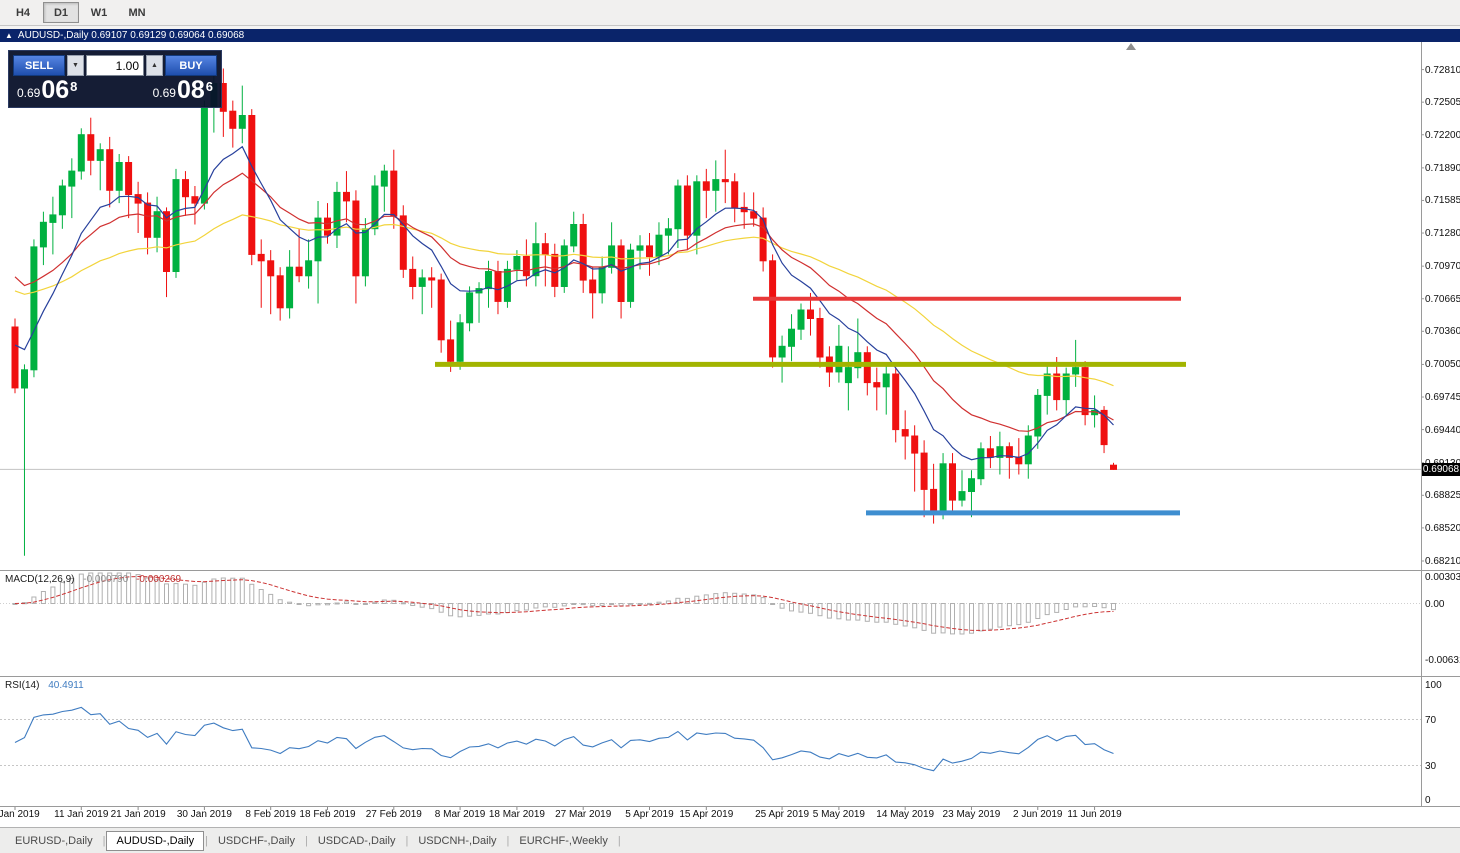 This screenshot has height=853, width=1460. Describe the element at coordinates (1442, 234) in the screenshot. I see `price-axis-label: 0.71280` at that location.